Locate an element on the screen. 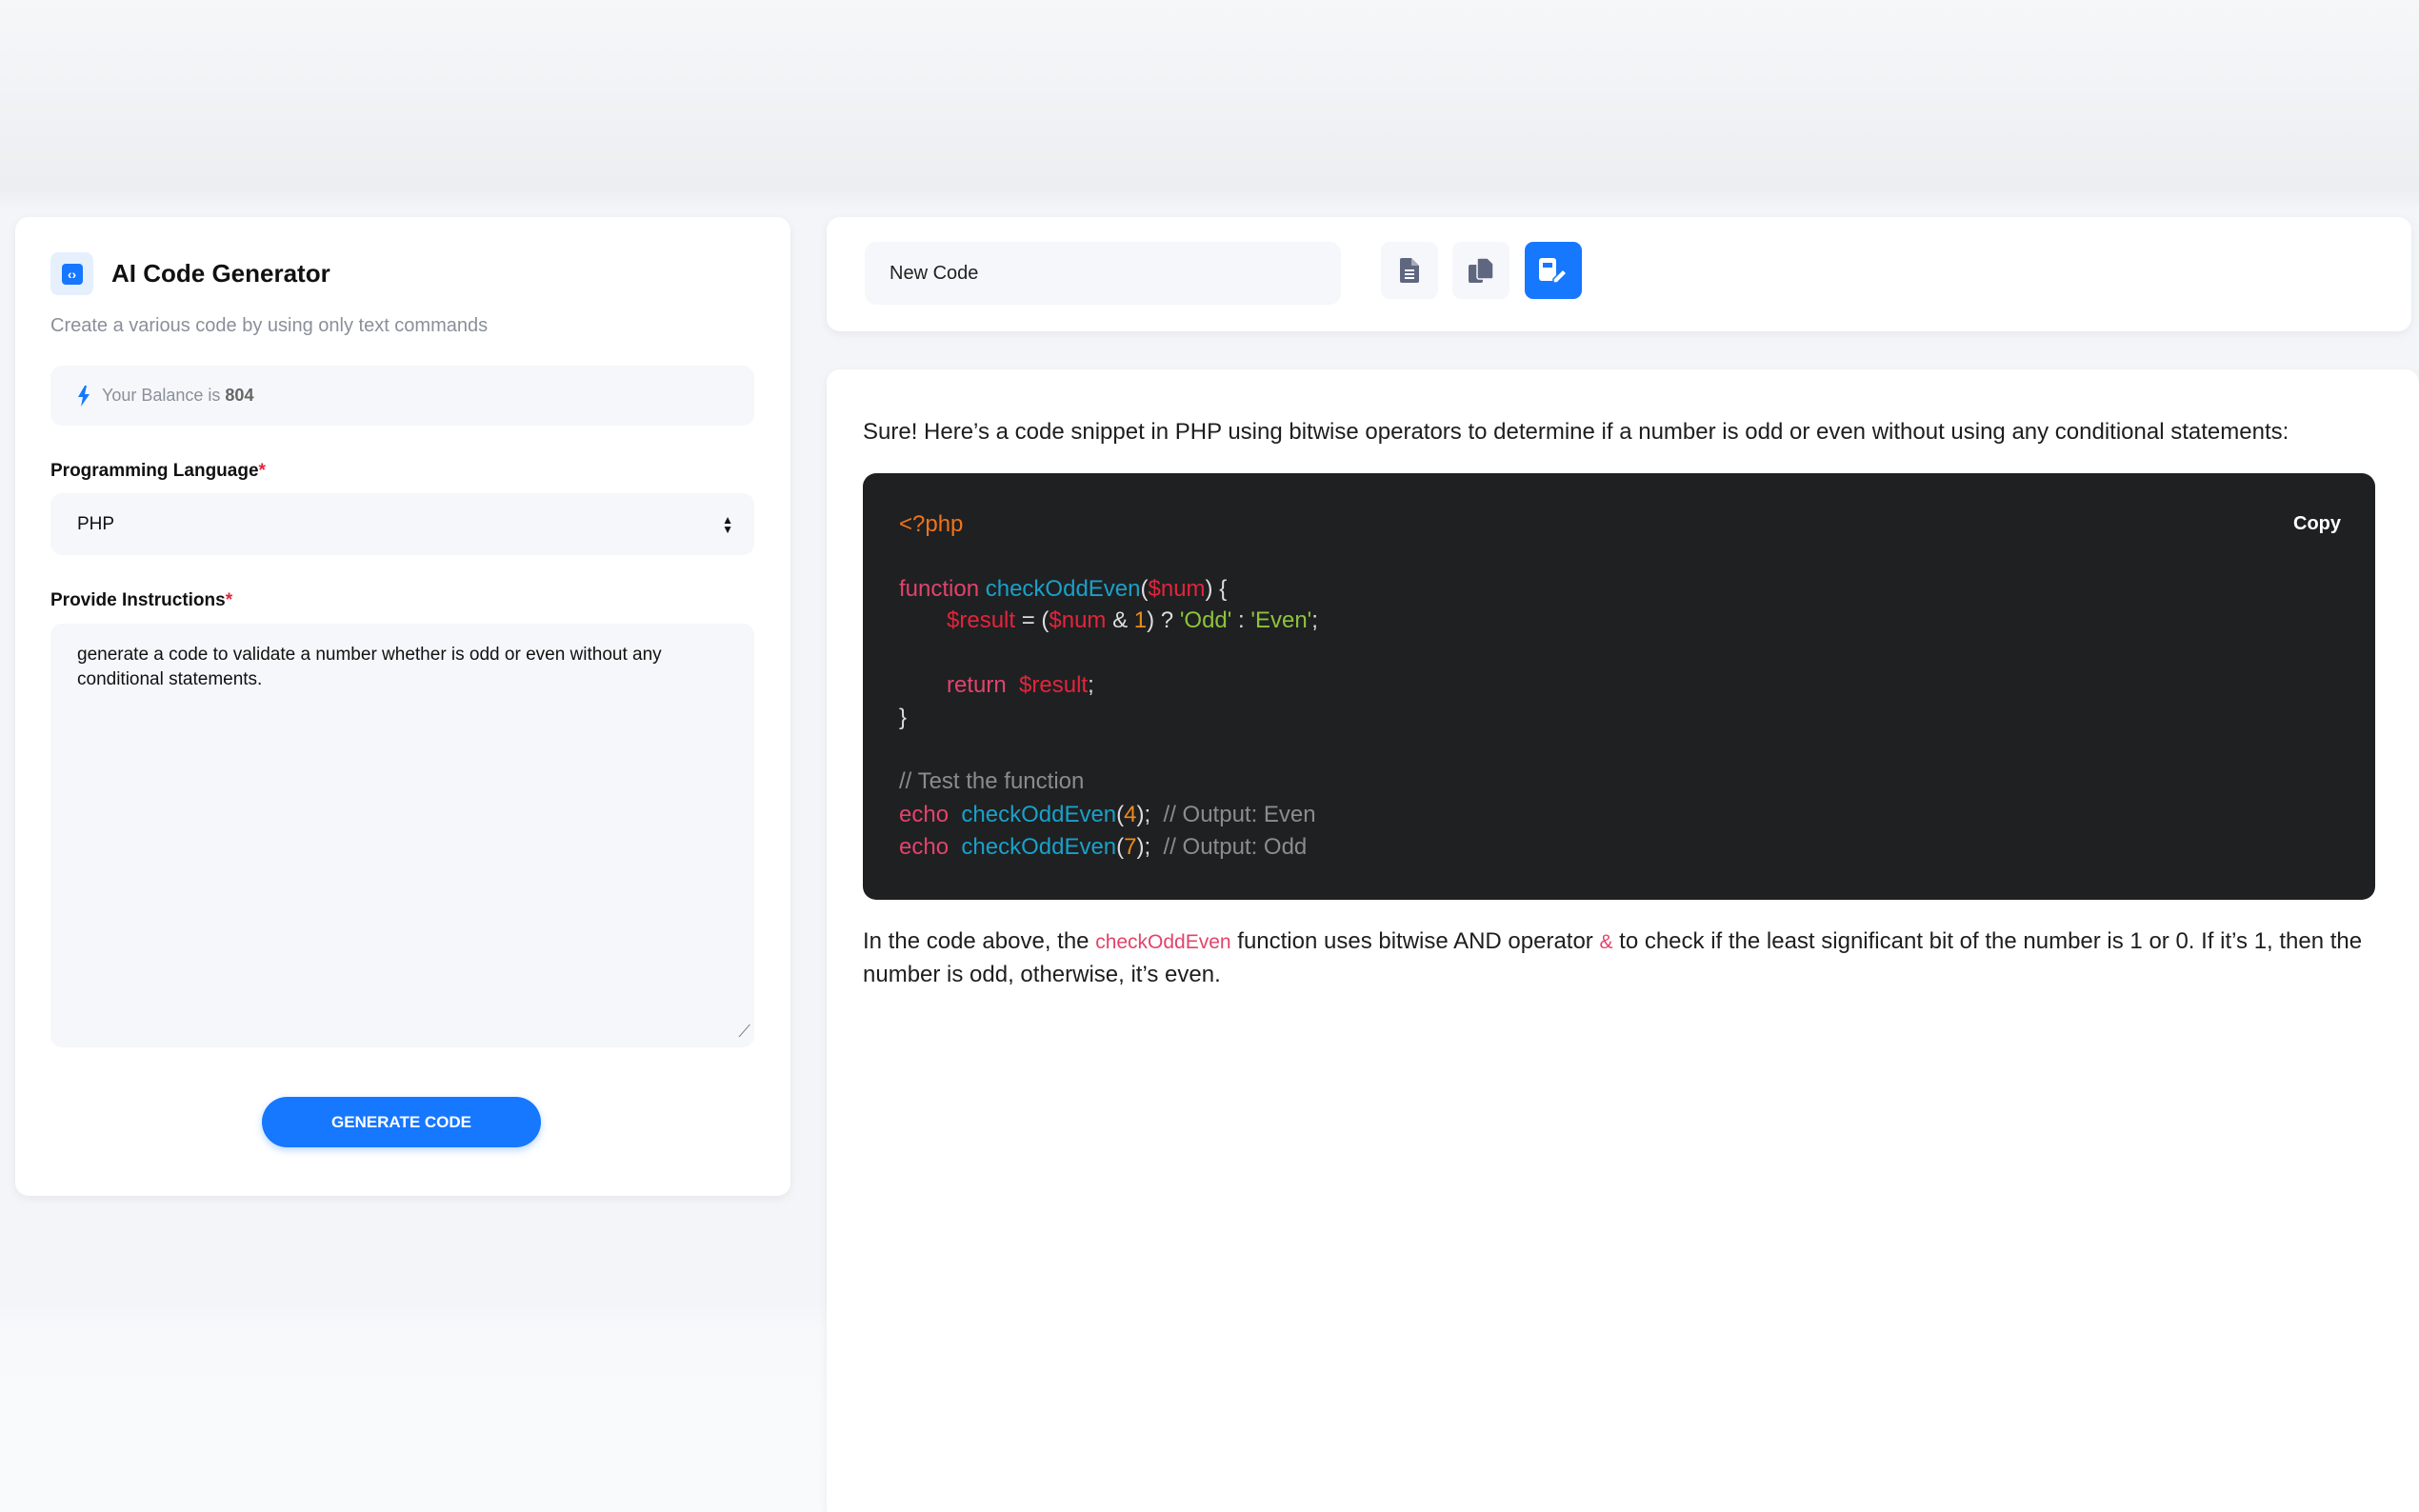 The height and width of the screenshot is (1512, 2419). result-toolbar: New Code is located at coordinates (1619, 274).